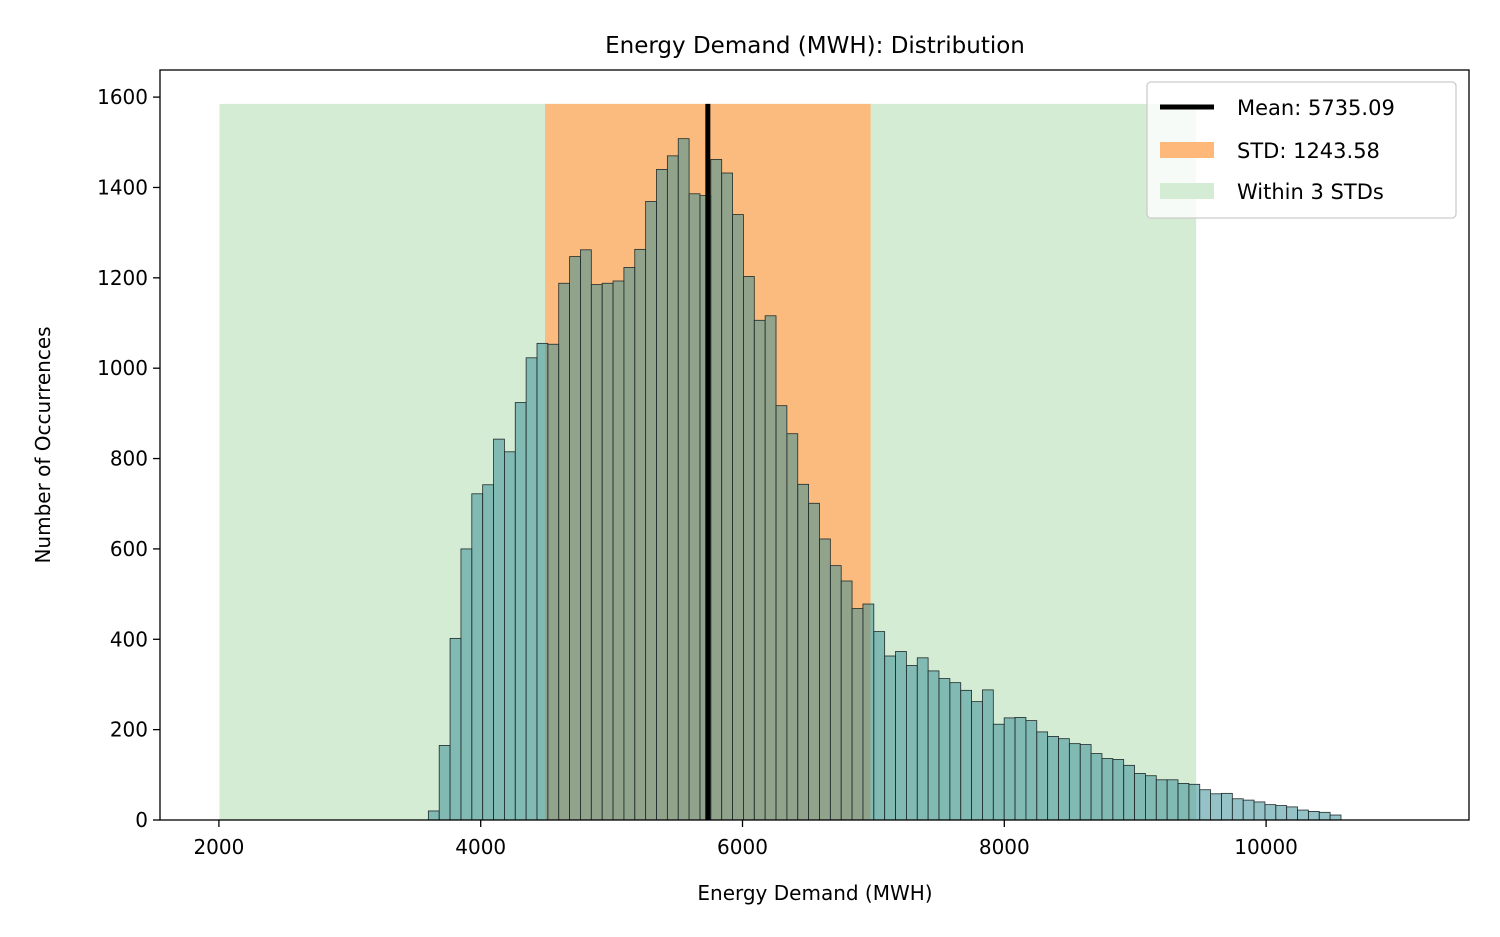 The height and width of the screenshot is (937, 1500). I want to click on y-tick-label: 1200, so click(122, 278).